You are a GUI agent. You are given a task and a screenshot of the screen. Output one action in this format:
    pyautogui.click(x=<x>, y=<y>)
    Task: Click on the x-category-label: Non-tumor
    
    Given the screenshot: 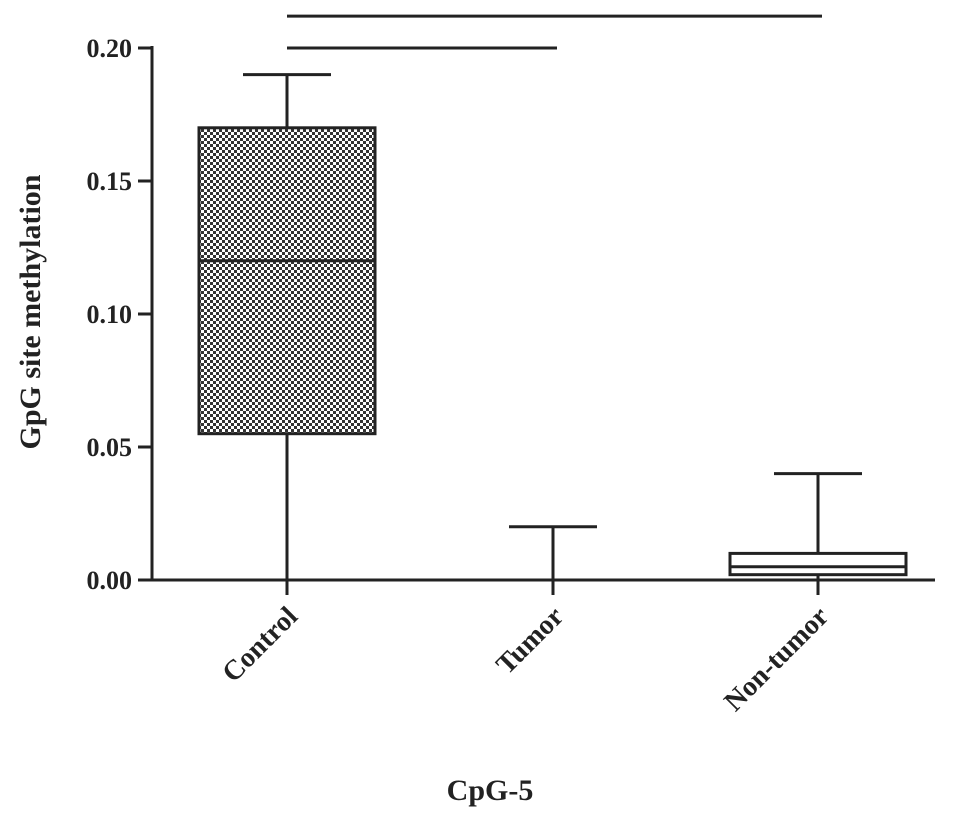 What is the action you would take?
    pyautogui.click(x=776, y=659)
    